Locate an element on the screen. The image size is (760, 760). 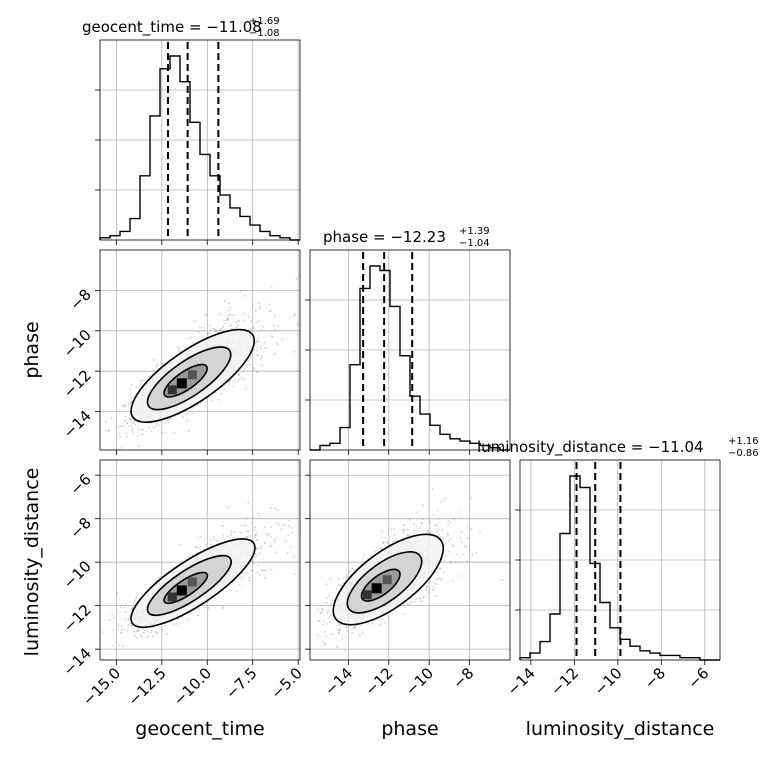
histogram-step is located at coordinates (199, 148).